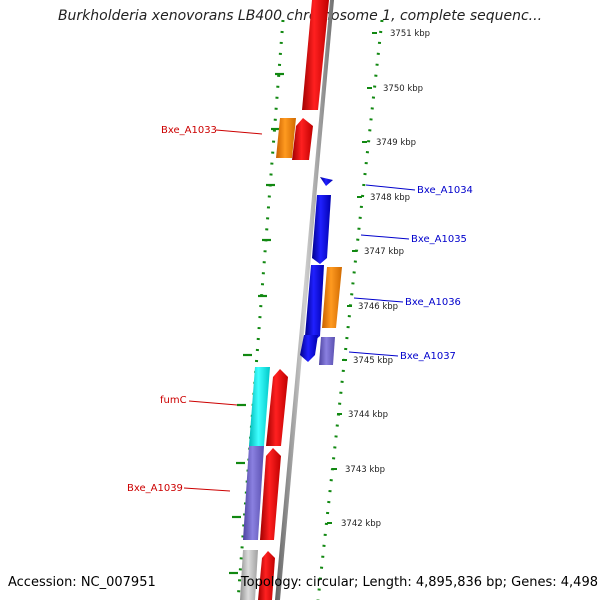 The width and height of the screenshot is (600, 600). Describe the element at coordinates (373, 361) in the screenshot. I see `kbp-label: 3745 kbp` at that location.